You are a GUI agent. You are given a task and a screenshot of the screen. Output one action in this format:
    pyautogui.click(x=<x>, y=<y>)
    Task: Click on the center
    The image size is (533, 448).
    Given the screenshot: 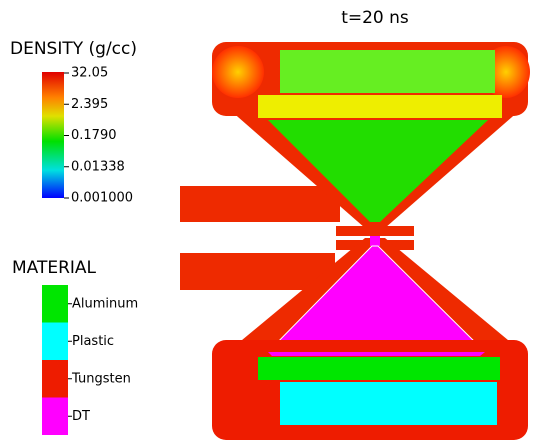 What is the action you would take?
    pyautogui.click(x=375, y=241)
    